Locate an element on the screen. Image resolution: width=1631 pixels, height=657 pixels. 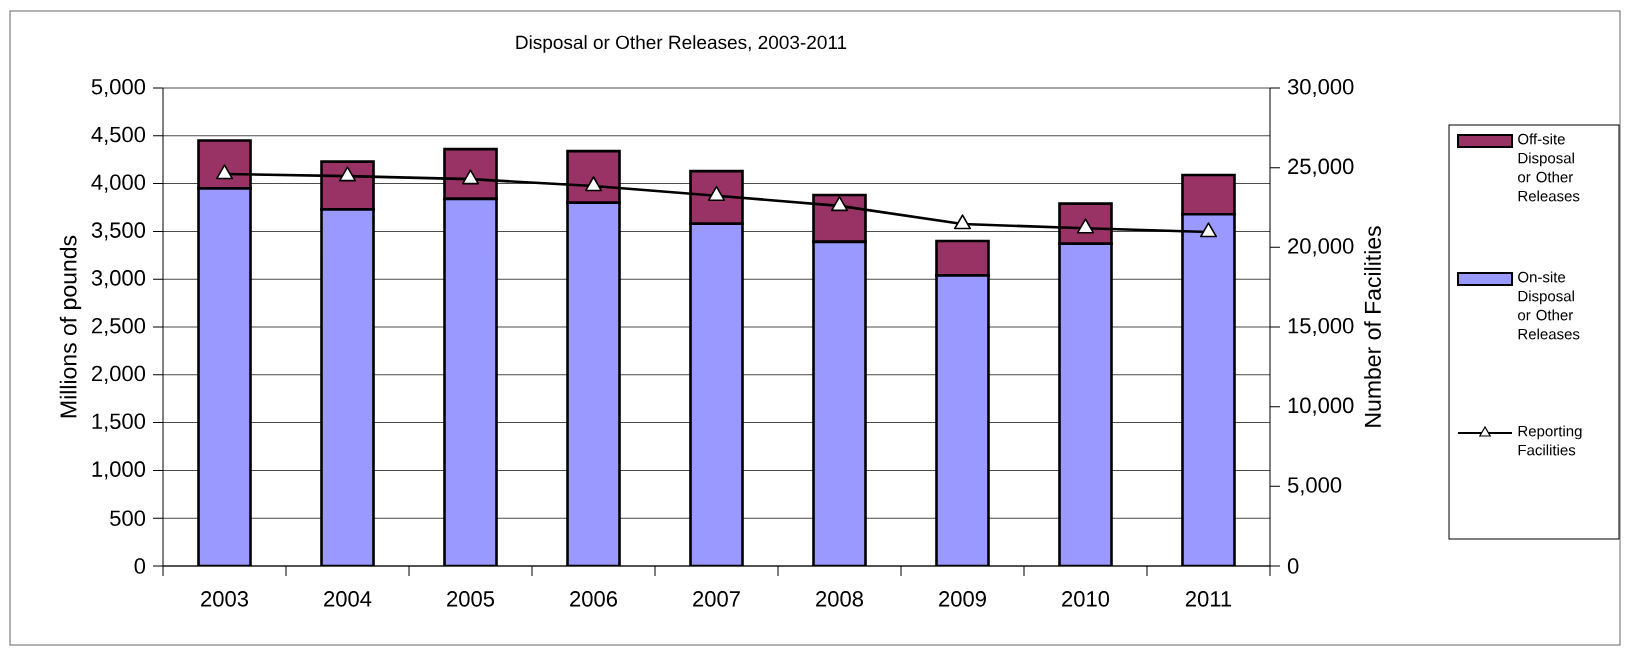
x-tick-label: 2007 is located at coordinates (716, 599).